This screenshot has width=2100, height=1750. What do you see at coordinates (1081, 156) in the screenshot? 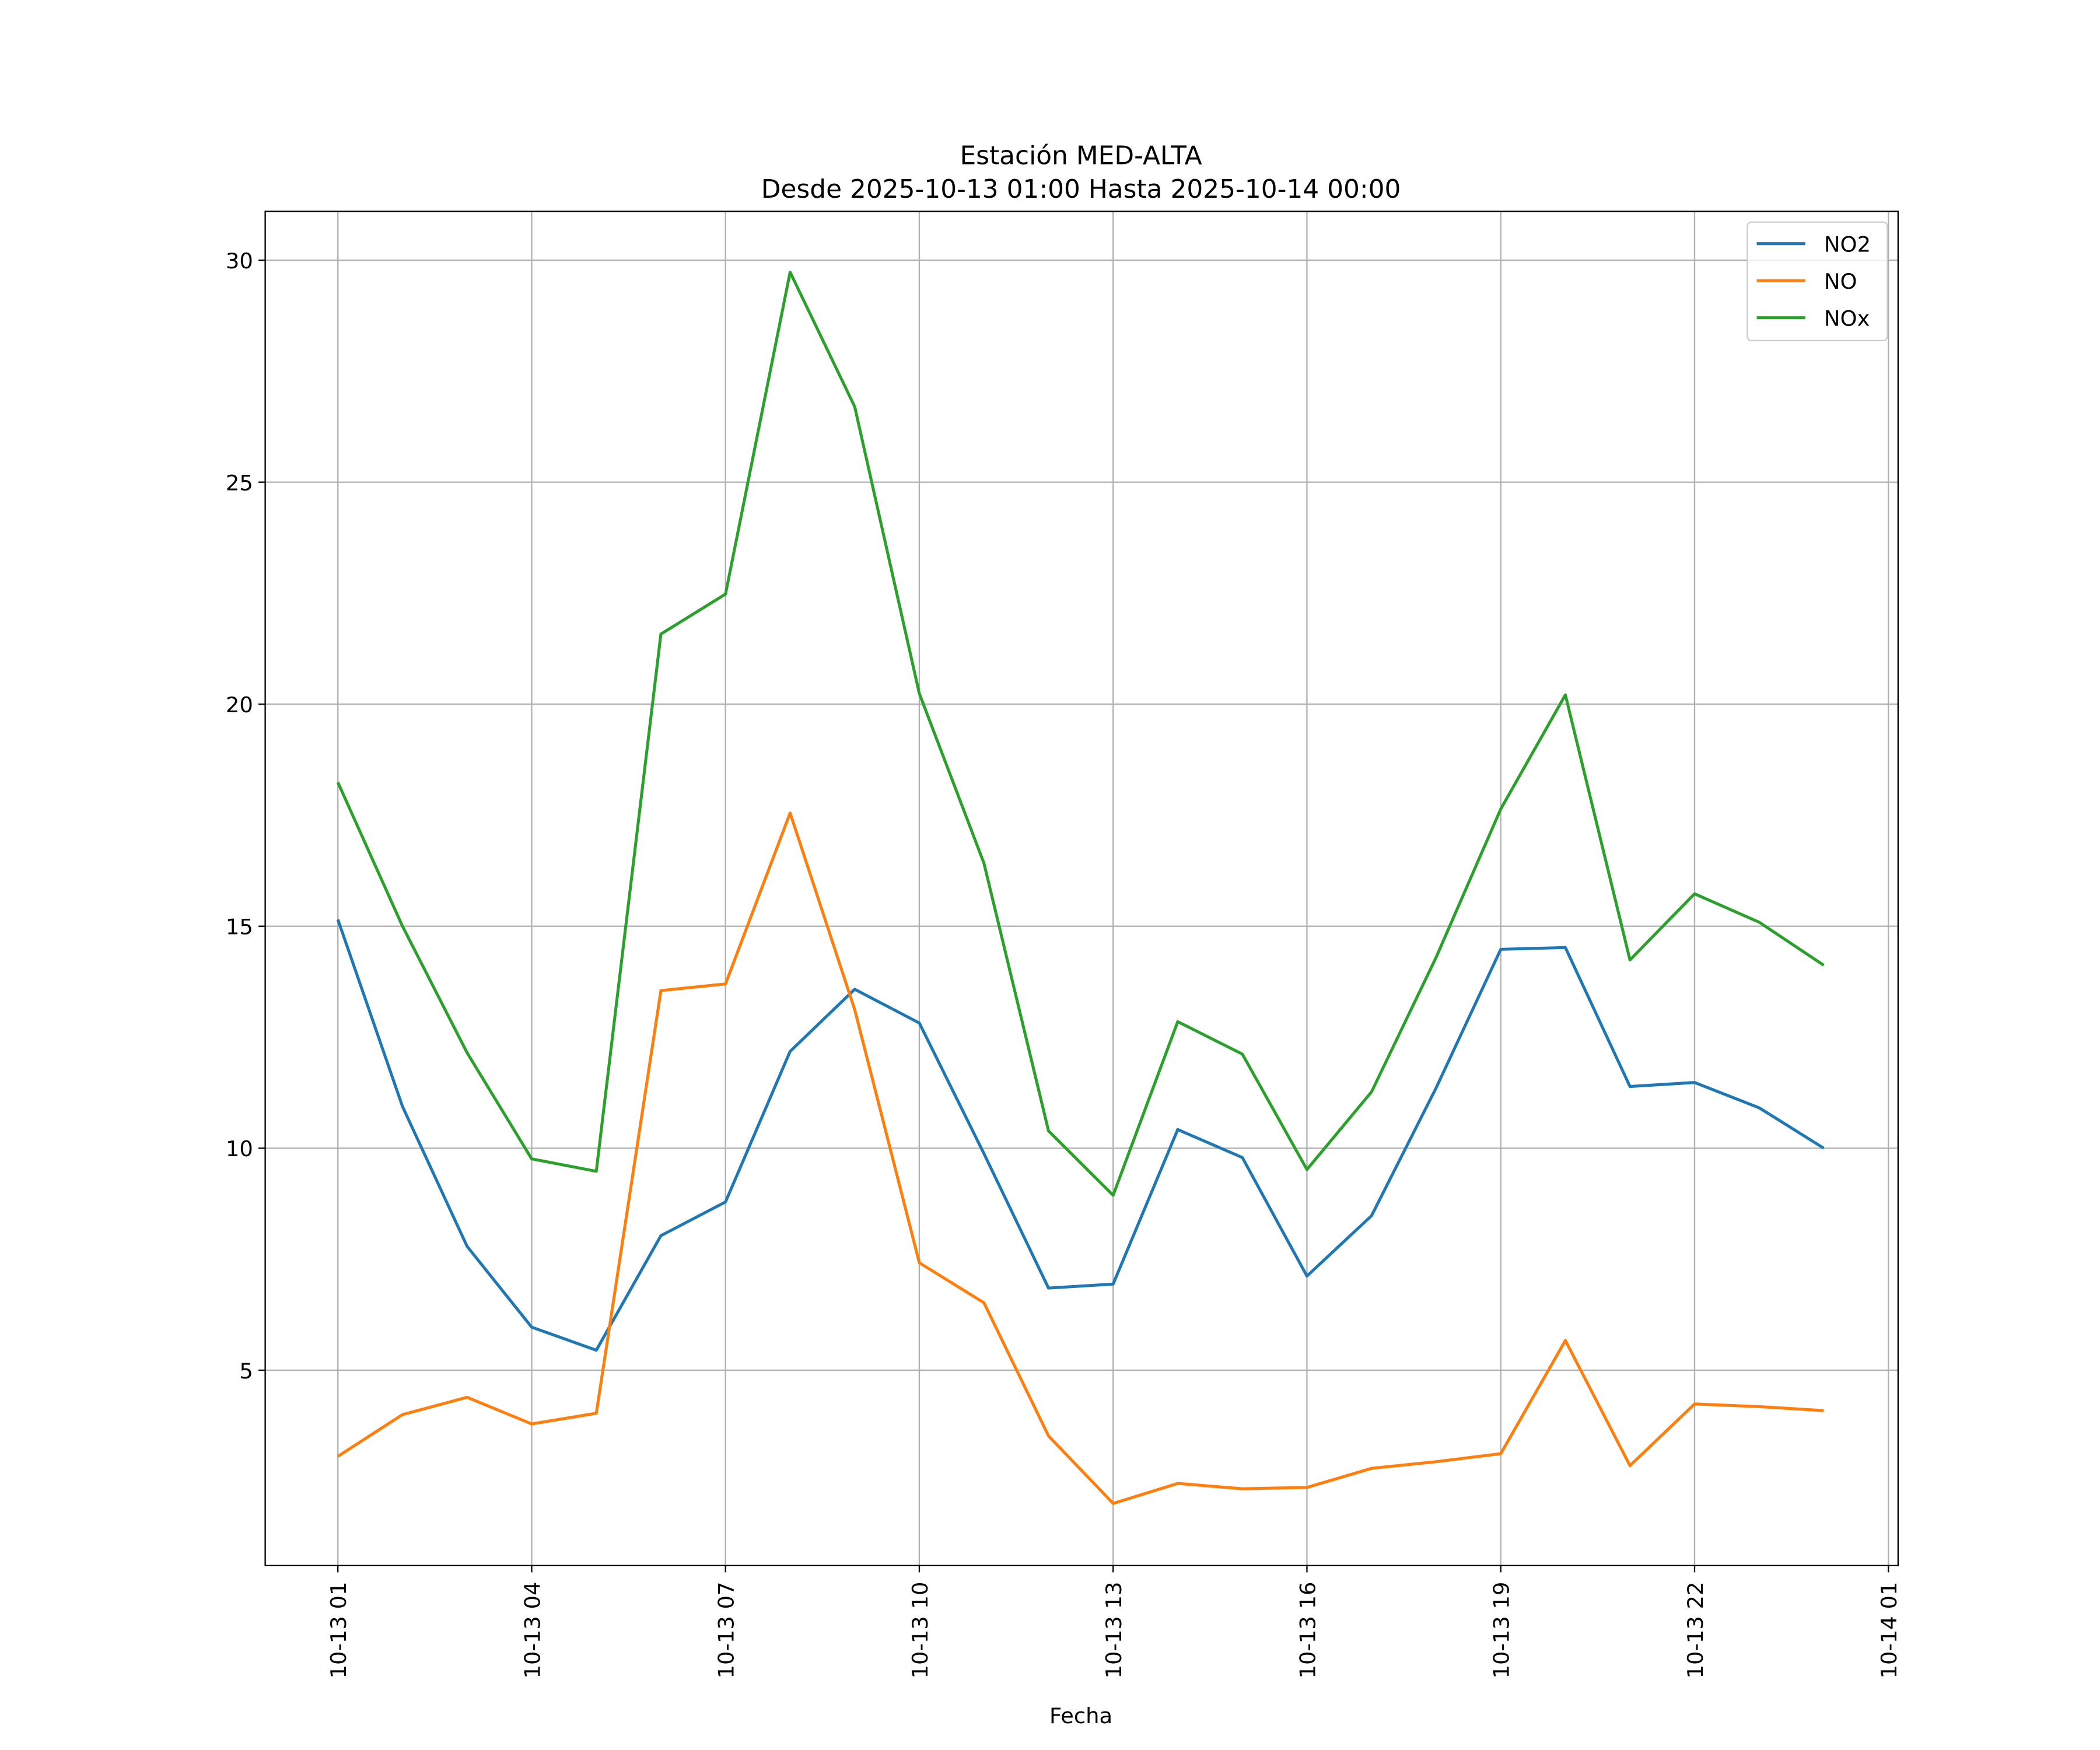
I see `chart-title: Estación MED-ALTA` at bounding box center [1081, 156].